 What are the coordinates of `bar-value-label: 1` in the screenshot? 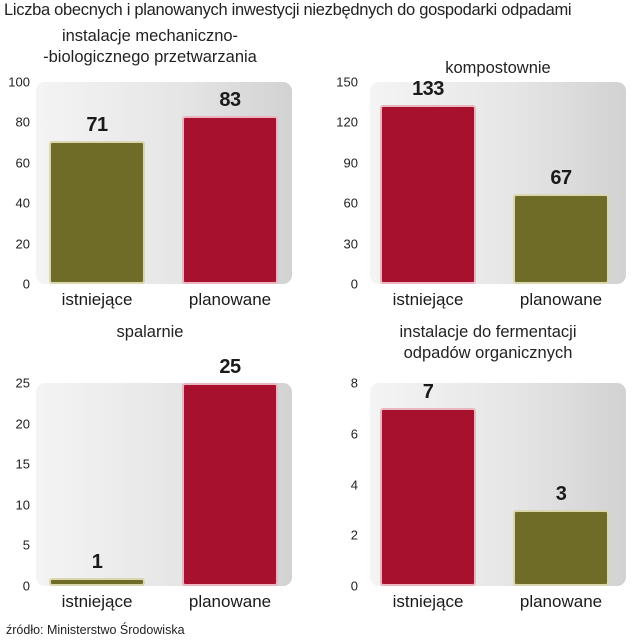 It's located at (97, 561).